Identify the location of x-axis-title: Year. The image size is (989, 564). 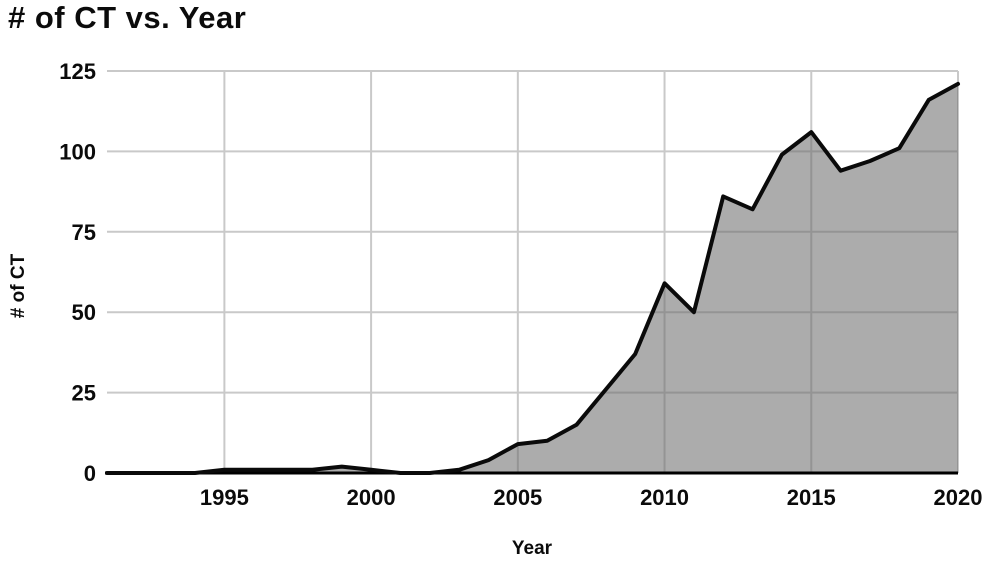
(532, 548).